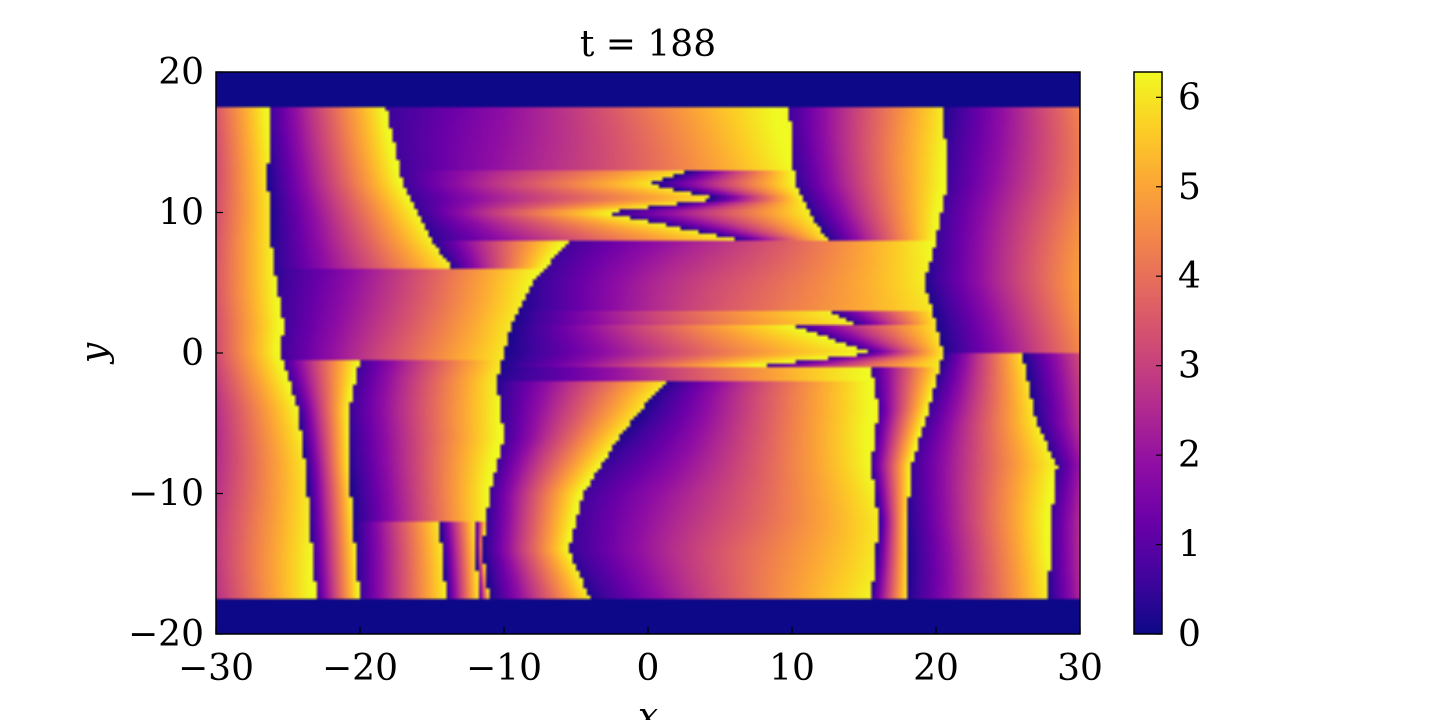 Image resolution: width=1440 pixels, height=720 pixels. I want to click on colorbar-ticks: 0 1 2 3 4 5 6, so click(1178, 366).